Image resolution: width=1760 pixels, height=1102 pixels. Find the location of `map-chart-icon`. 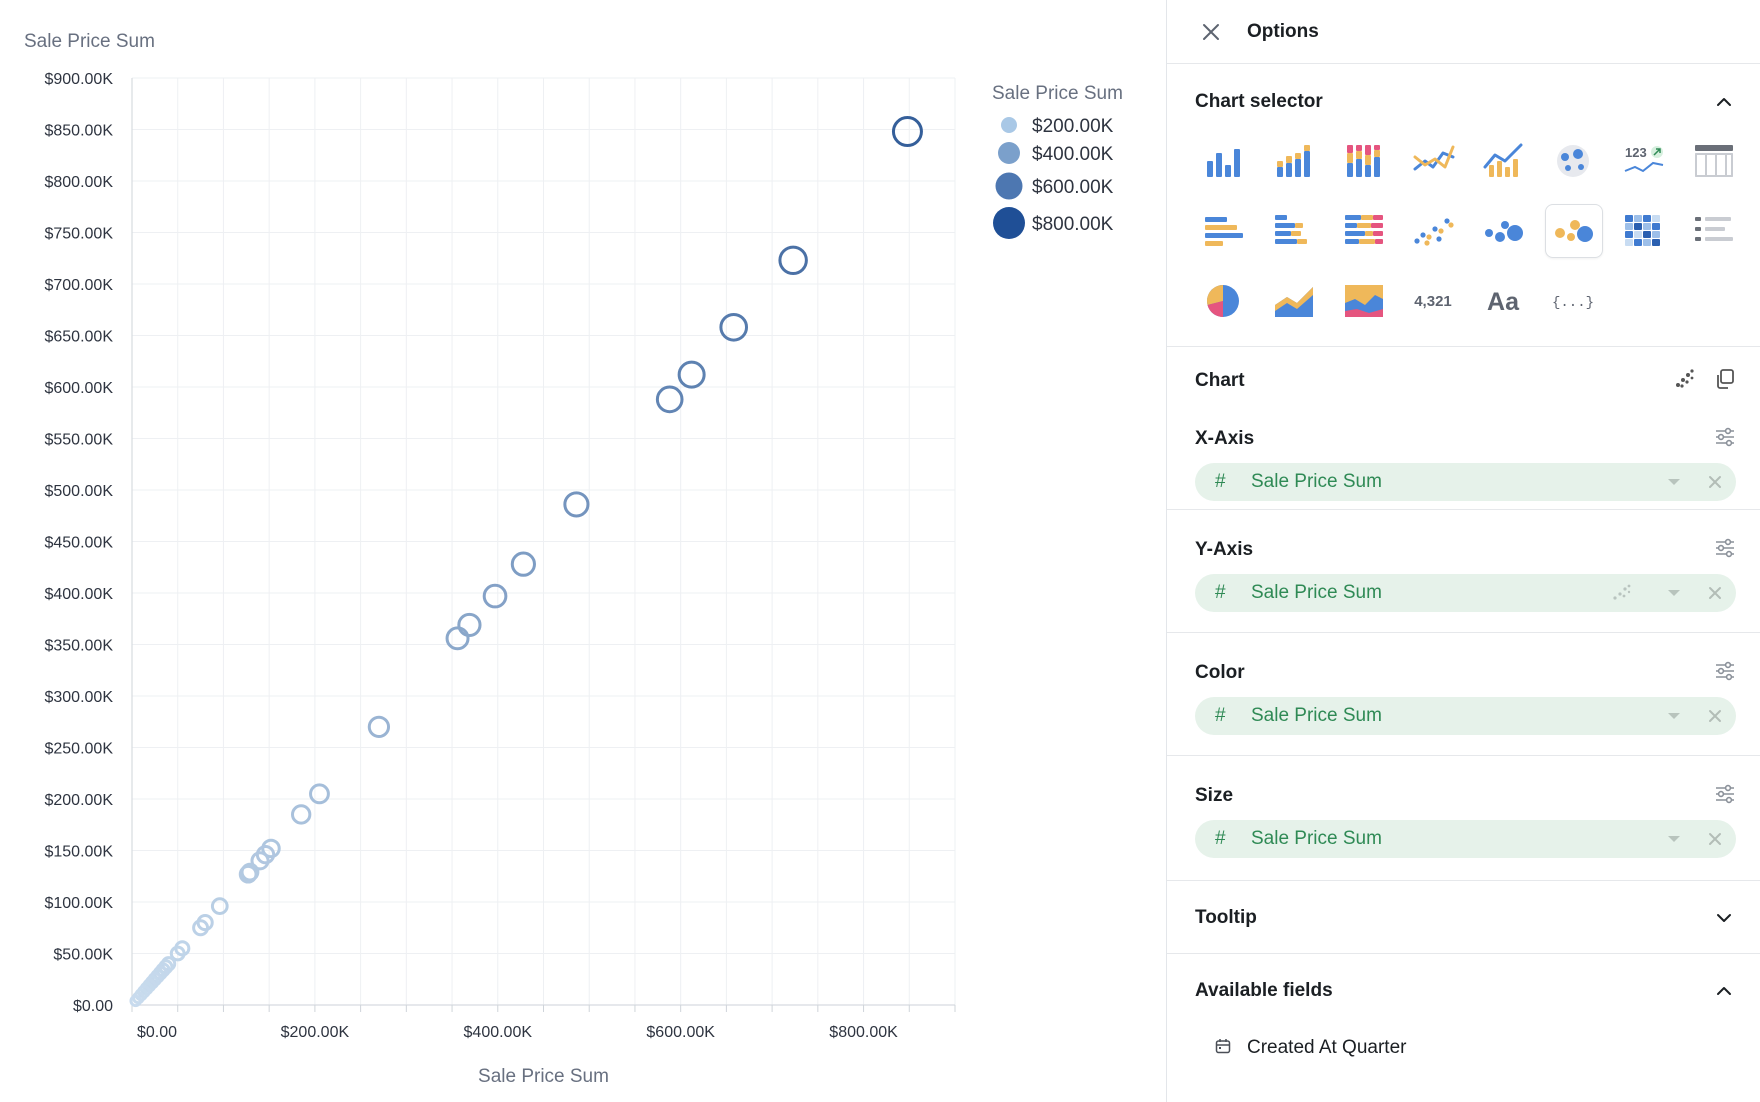

map-chart-icon is located at coordinates (1574, 161).